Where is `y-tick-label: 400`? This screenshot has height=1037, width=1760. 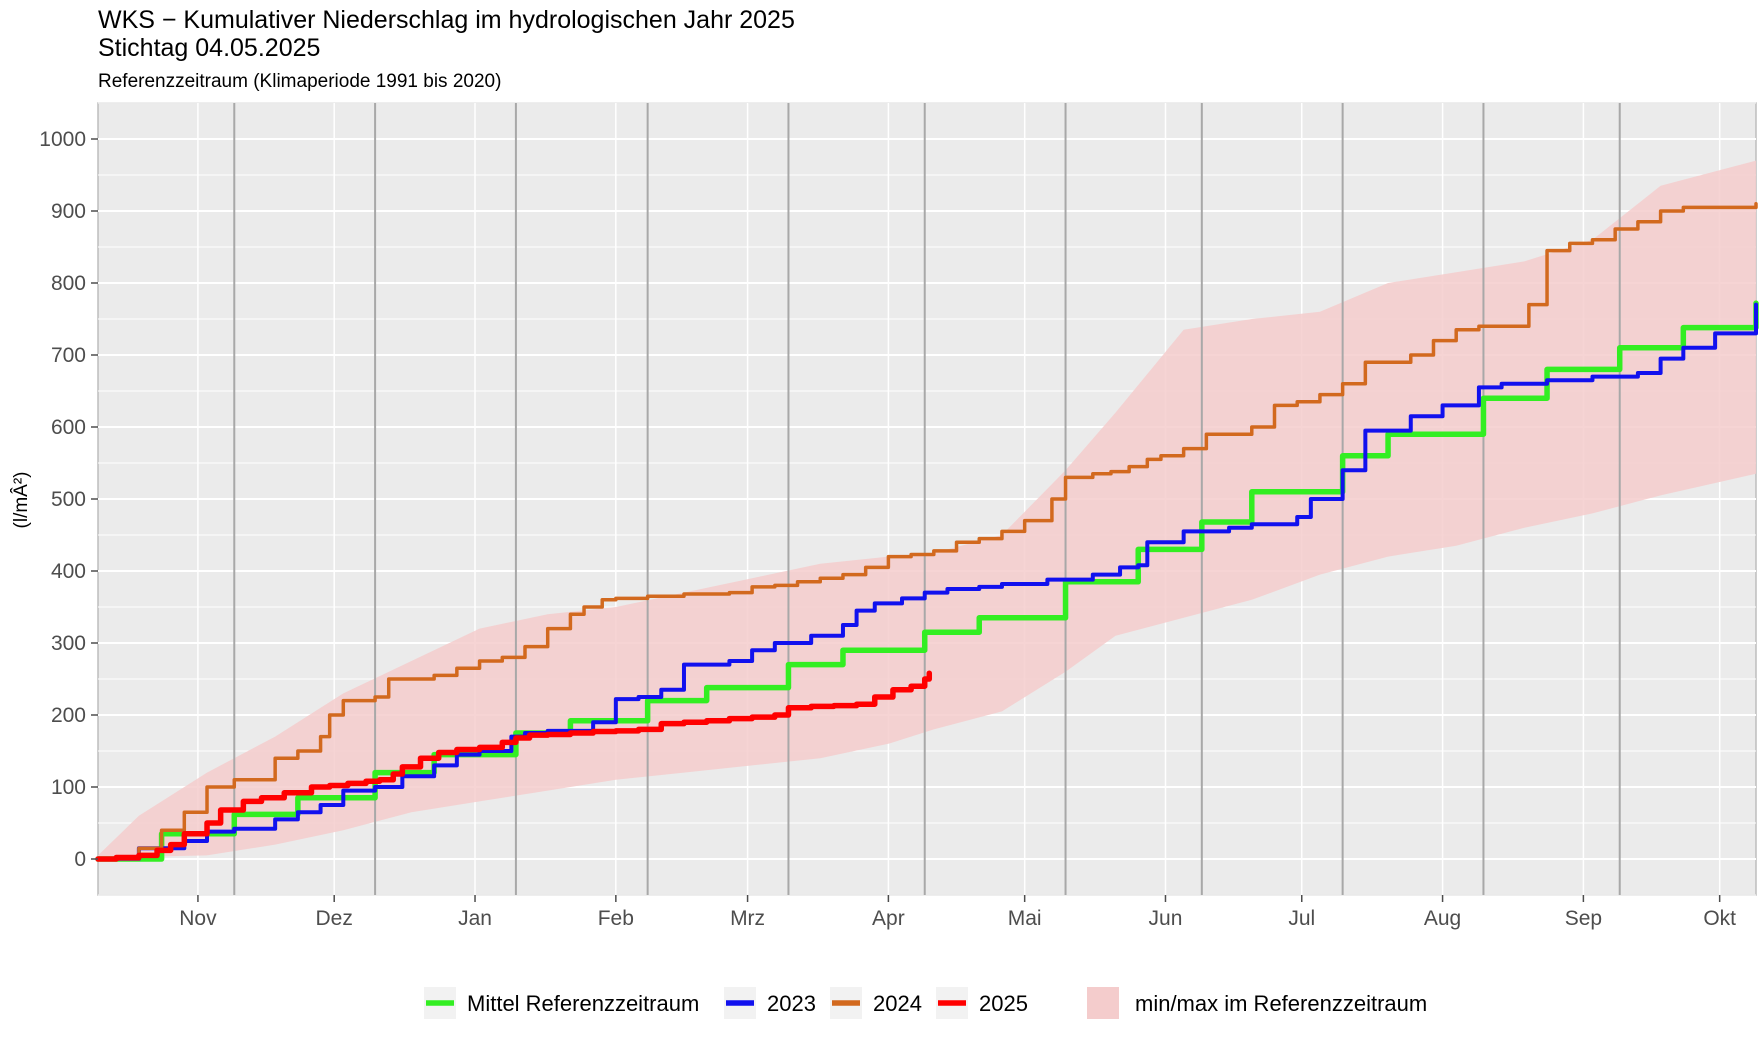
y-tick-label: 400 is located at coordinates (68, 571).